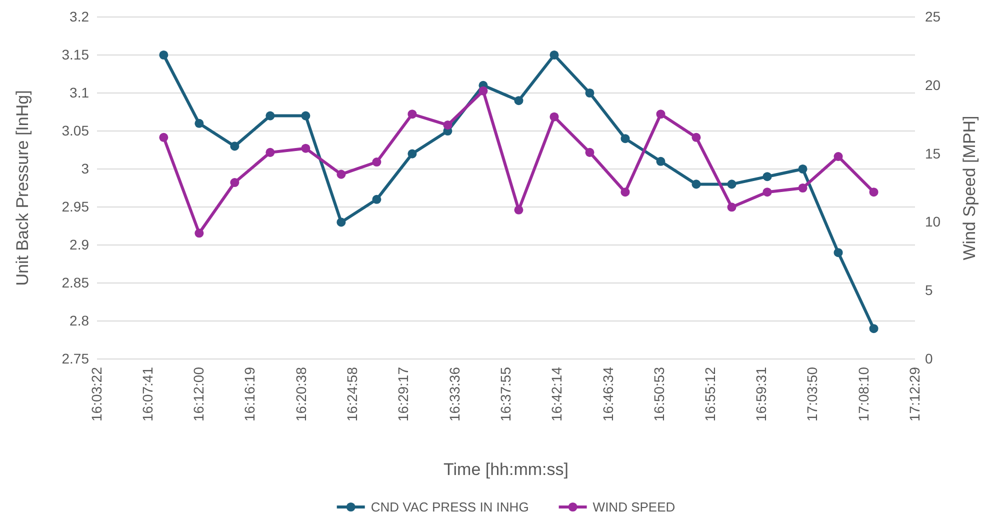 The width and height of the screenshot is (983, 517). Describe the element at coordinates (933, 16) in the screenshot. I see `y2-tick-label: 25` at that location.